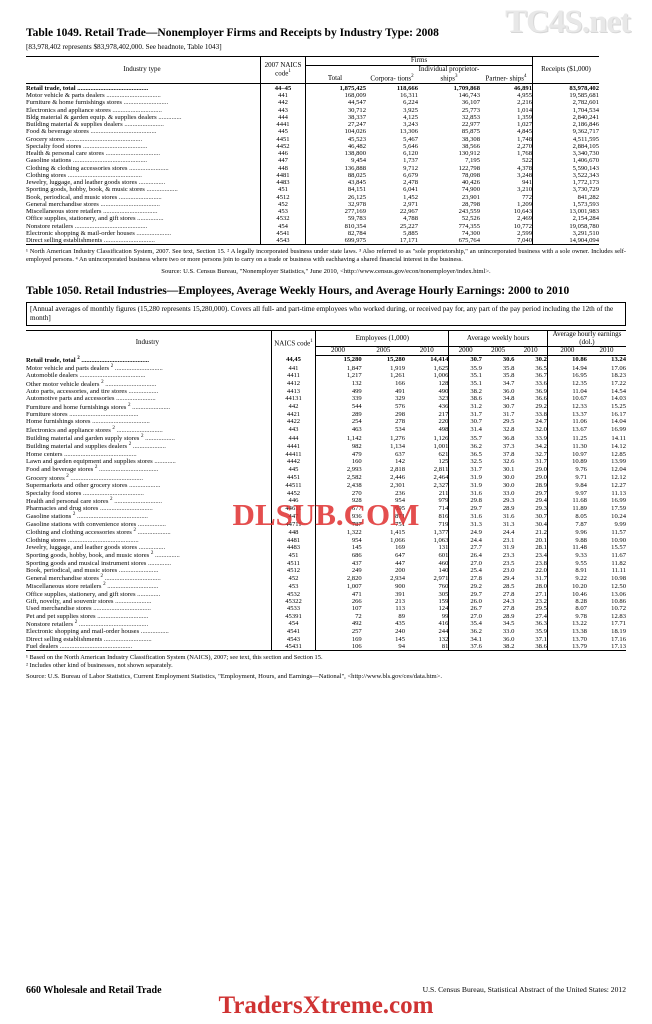  What do you see at coordinates (586, 339) in the screenshot?
I see `col2-header-hourly-group: Average hourly earnings (dol.)` at bounding box center [586, 339].